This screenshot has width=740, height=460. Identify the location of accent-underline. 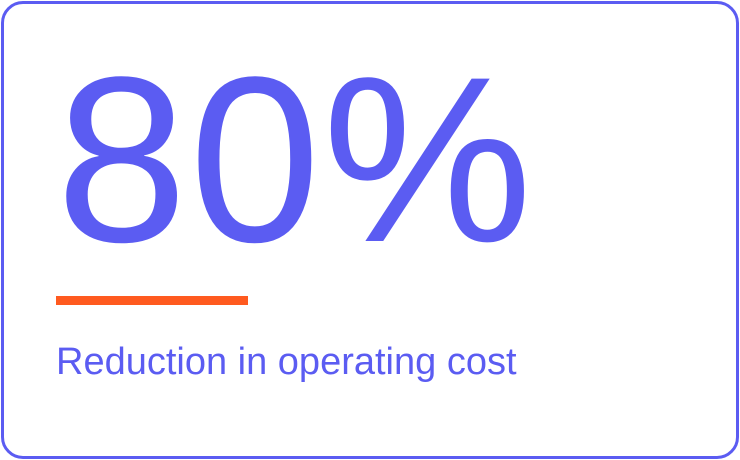
(152, 300).